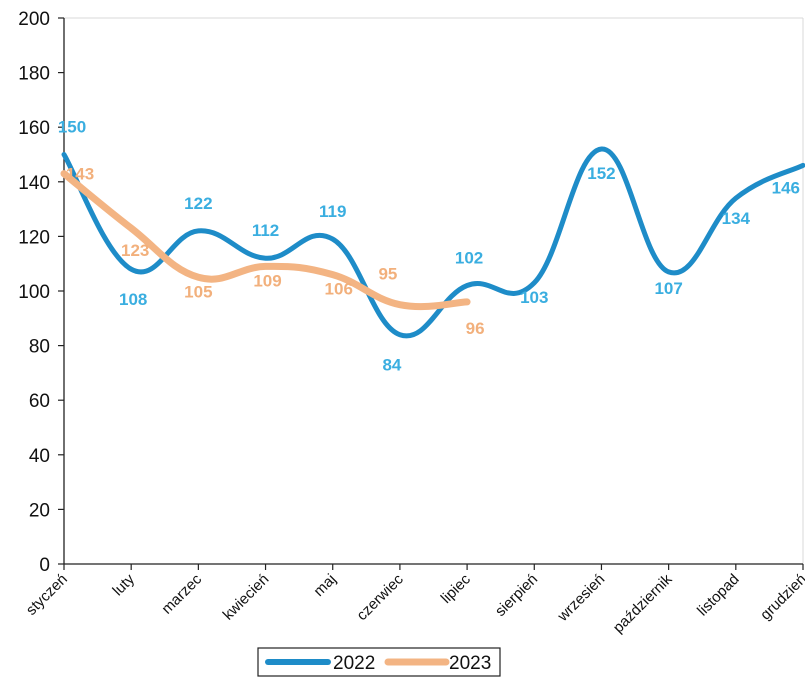 The height and width of the screenshot is (677, 805). I want to click on data-label-2022: 134, so click(736, 218).